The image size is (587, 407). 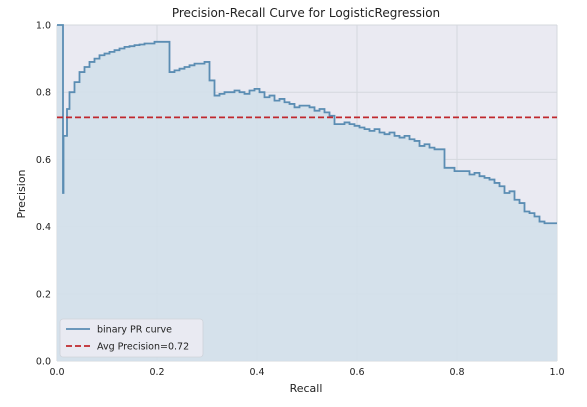 I want to click on x-tick-label-0: 0.0, so click(x=56, y=372).